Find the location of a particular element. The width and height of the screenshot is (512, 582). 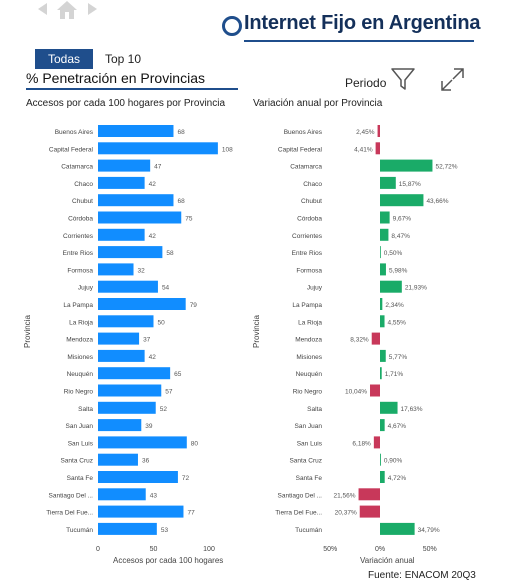

data-label-santa-fe: 4,72% is located at coordinates (397, 478).